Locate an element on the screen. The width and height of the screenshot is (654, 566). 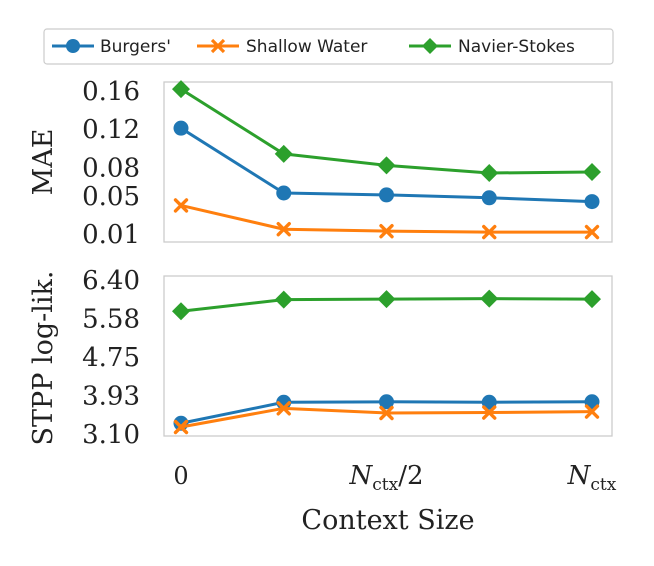
x-ticks: 0 Nctx/2 Nctx is located at coordinates (394, 478).